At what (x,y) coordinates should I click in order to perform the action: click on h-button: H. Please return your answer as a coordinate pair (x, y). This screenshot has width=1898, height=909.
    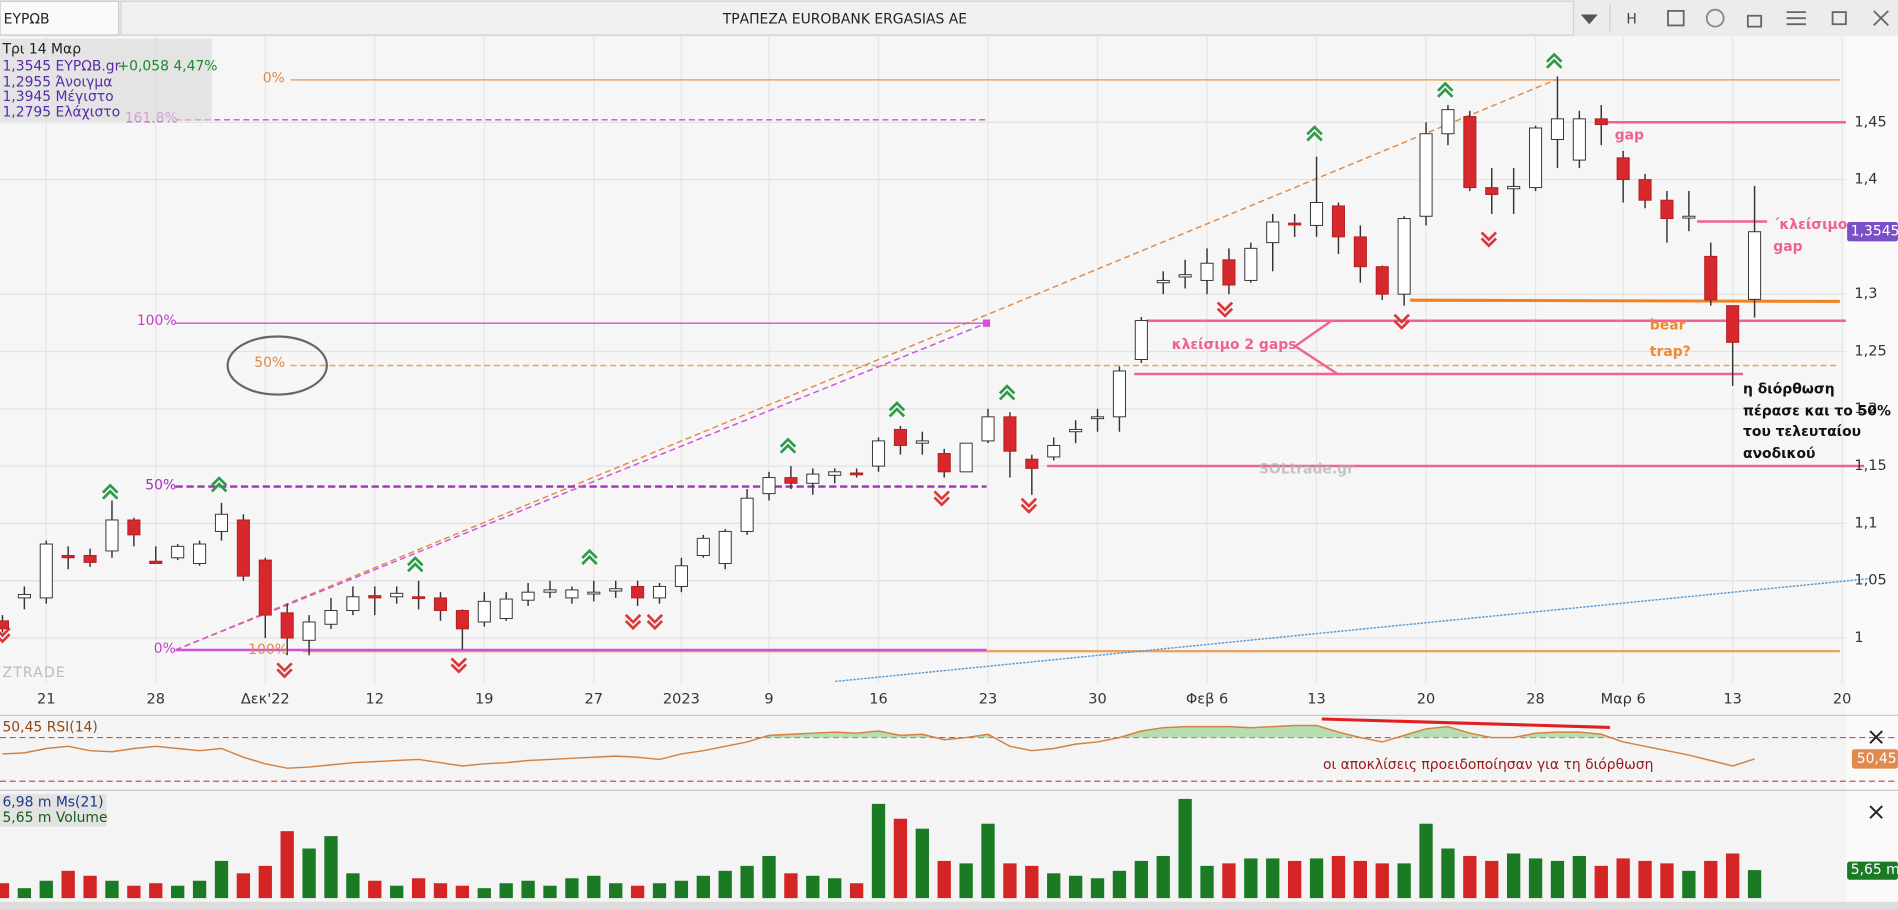
    Looking at the image, I should click on (1631, 19).